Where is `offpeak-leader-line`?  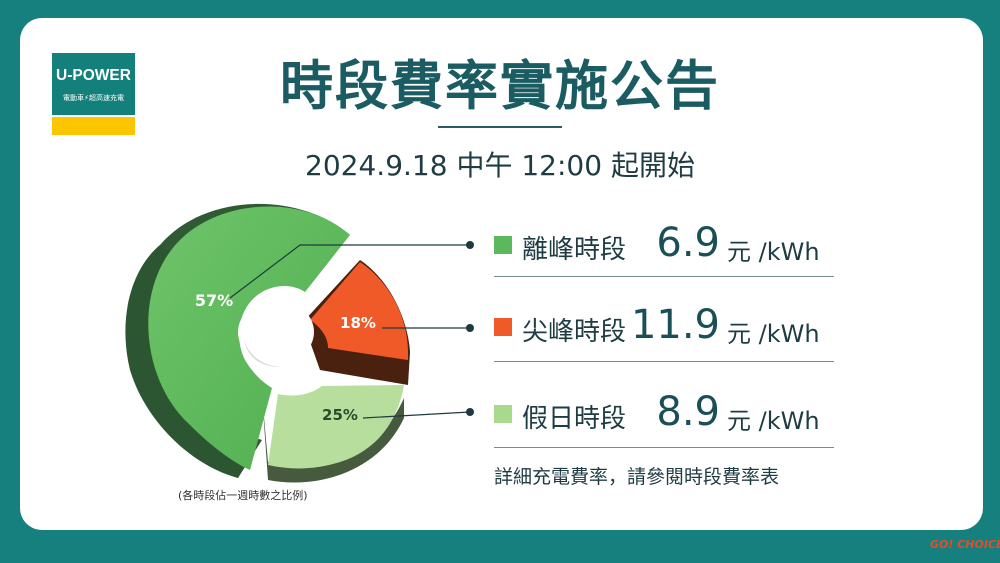 offpeak-leader-line is located at coordinates (349, 271).